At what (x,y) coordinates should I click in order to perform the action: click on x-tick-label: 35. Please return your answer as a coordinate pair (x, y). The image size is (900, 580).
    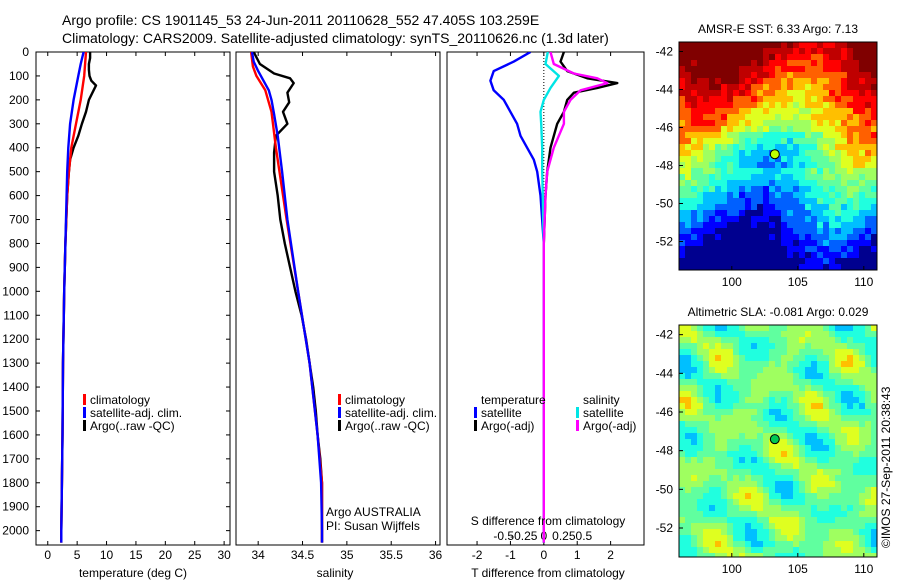
    Looking at the image, I should click on (347, 555).